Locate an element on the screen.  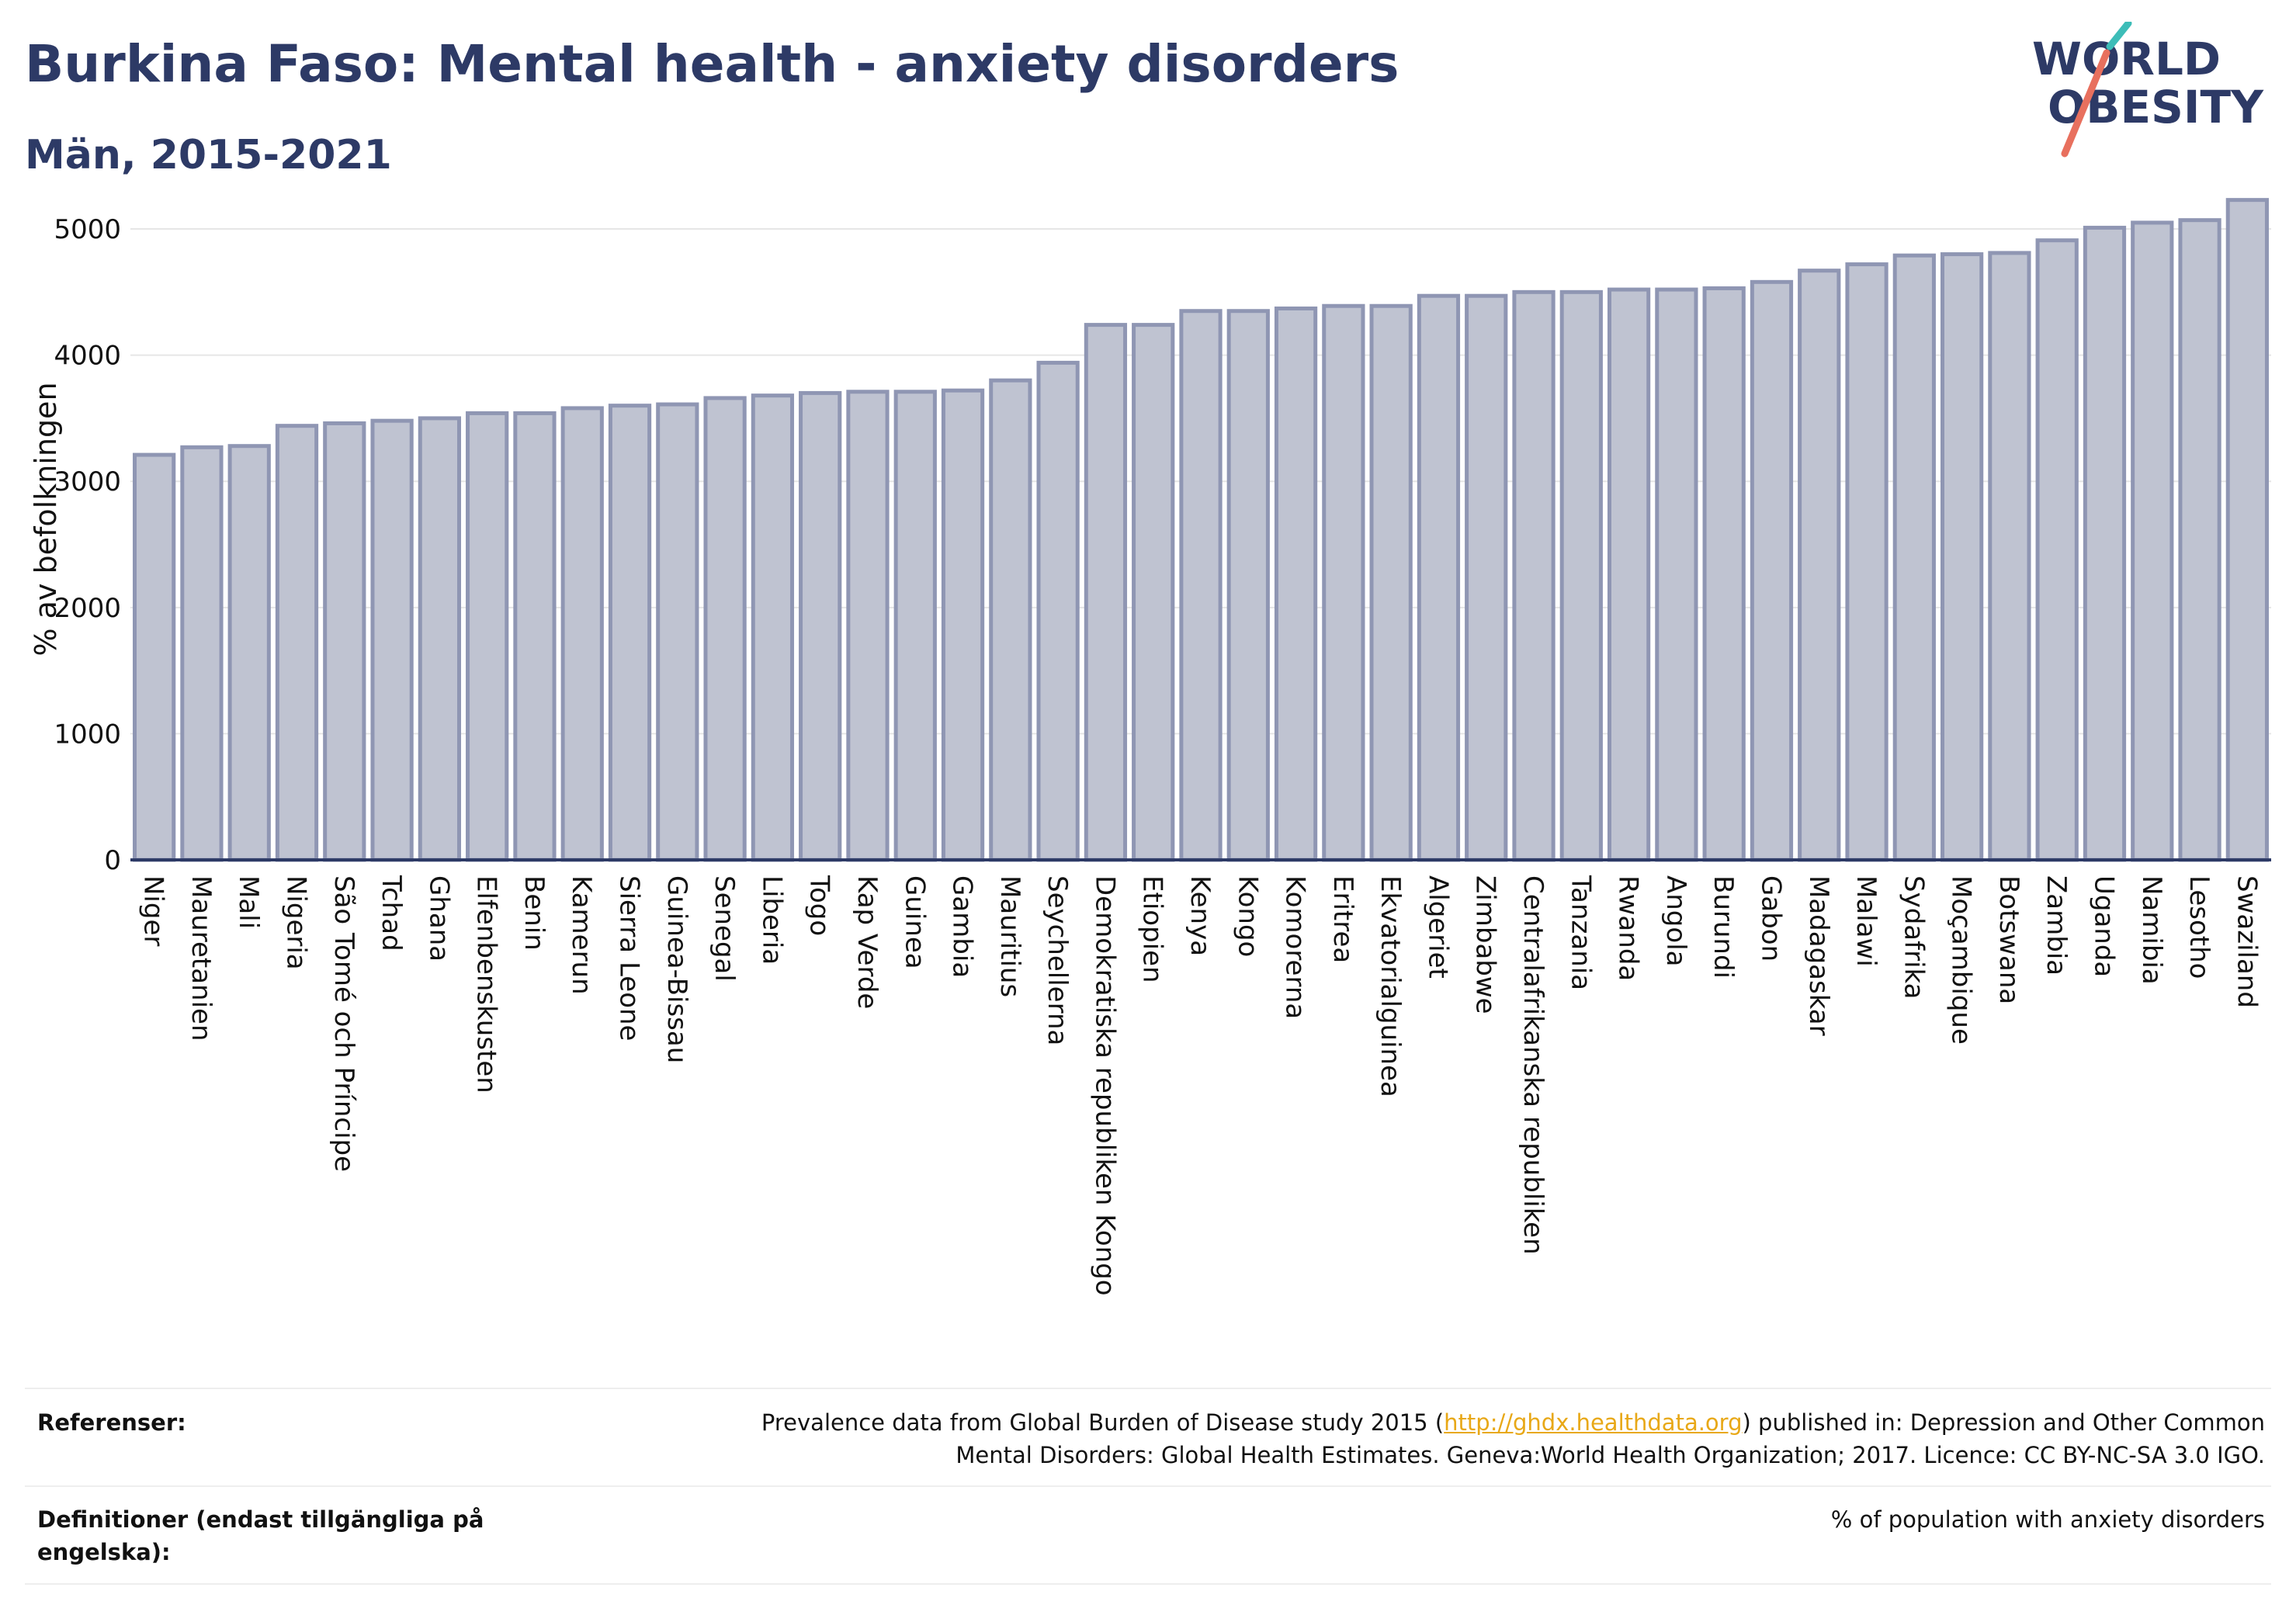
x-tick-label: Ghana is located at coordinates (439, 918).